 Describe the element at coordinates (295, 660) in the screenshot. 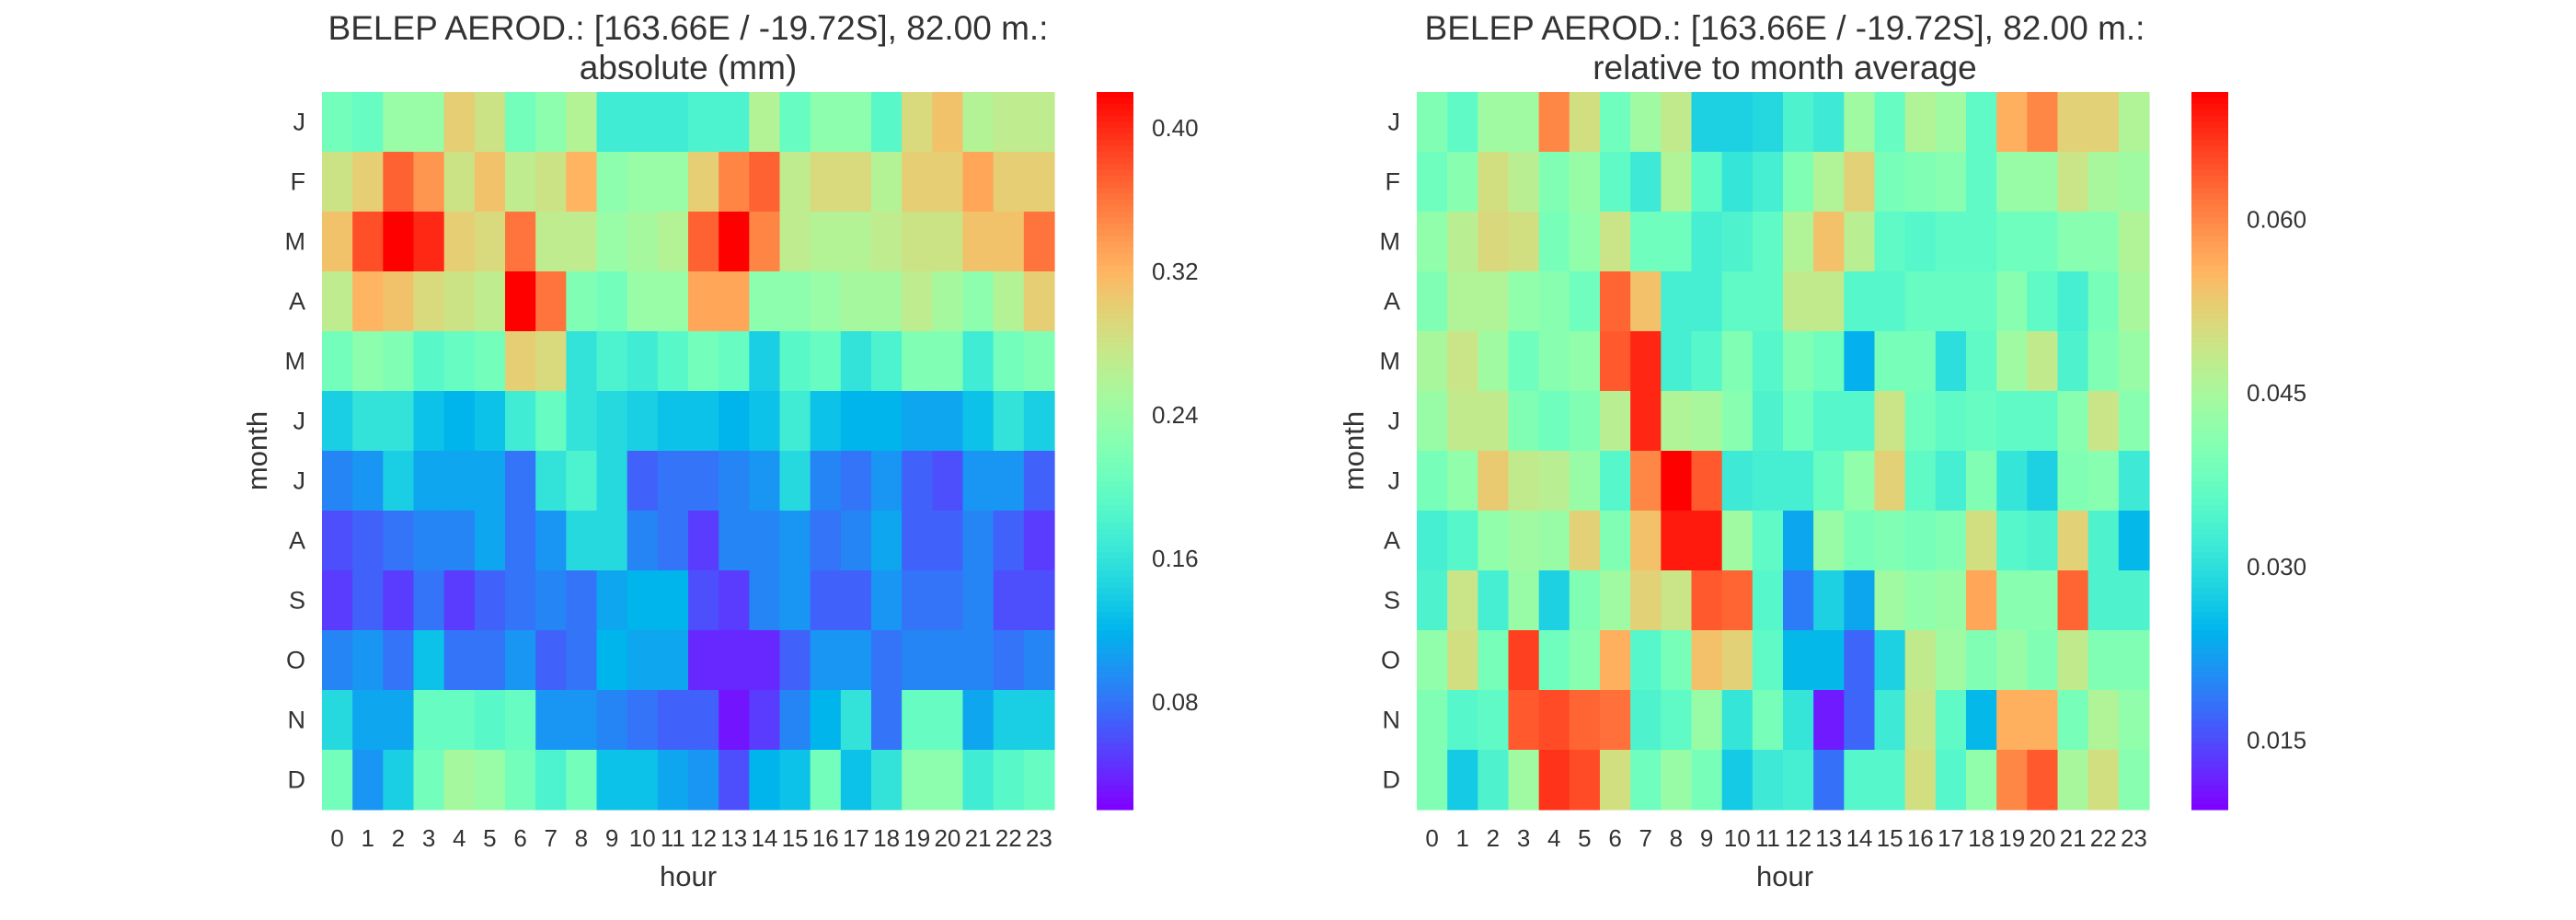

I see `y-tick-label: O` at that location.